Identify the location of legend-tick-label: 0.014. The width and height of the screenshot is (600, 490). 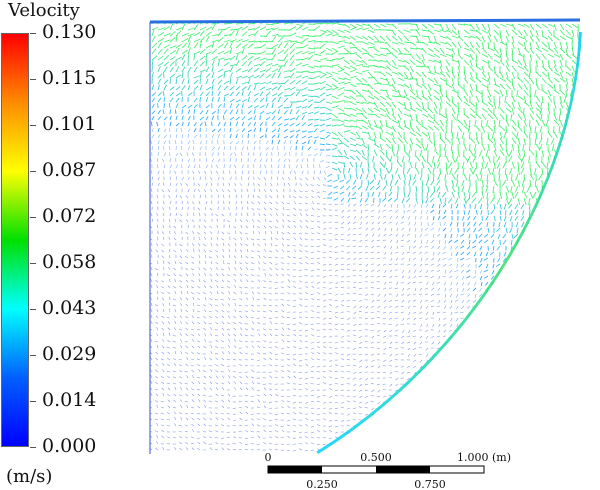
(69, 400).